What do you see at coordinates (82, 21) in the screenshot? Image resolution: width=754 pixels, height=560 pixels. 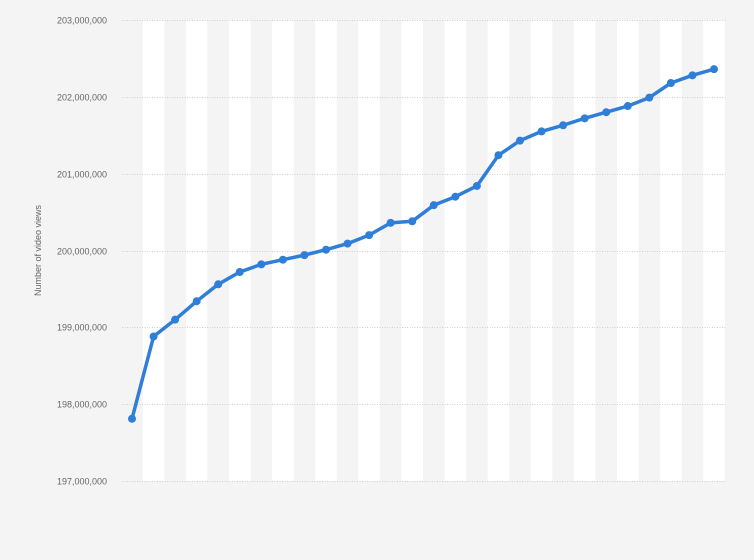 I see `y-tick-label: 203,000,000` at bounding box center [82, 21].